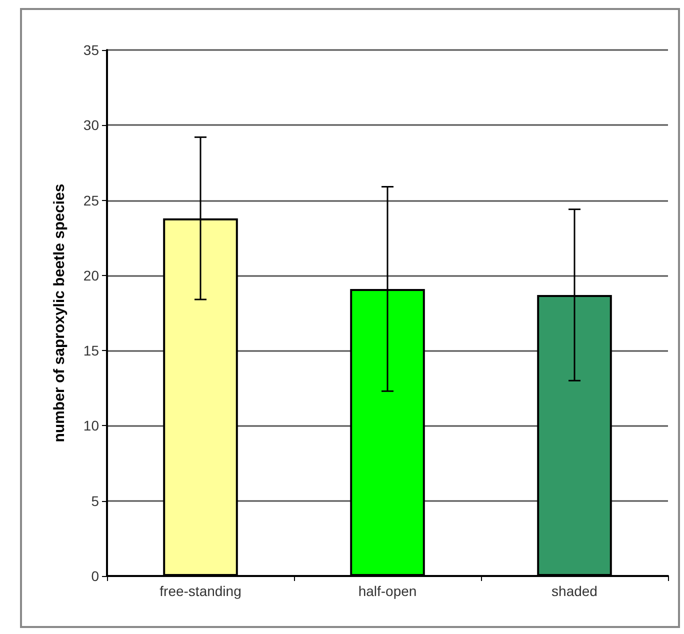  Describe the element at coordinates (95, 500) in the screenshot. I see `y-tick-label: 5` at that location.